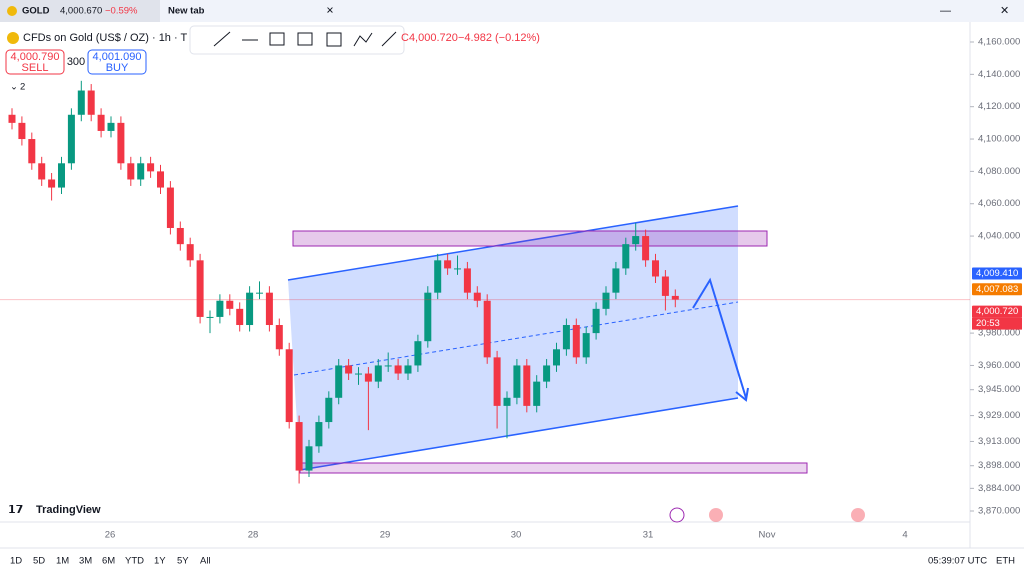 The width and height of the screenshot is (1024, 581). I want to click on range-button: YTD, so click(134, 561).